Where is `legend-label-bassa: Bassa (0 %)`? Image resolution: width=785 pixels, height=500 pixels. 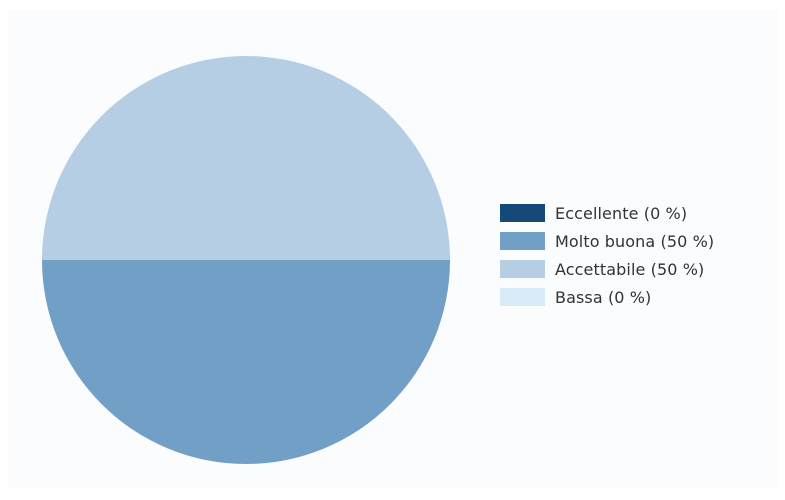 legend-label-bassa: Bassa (0 %) is located at coordinates (603, 297).